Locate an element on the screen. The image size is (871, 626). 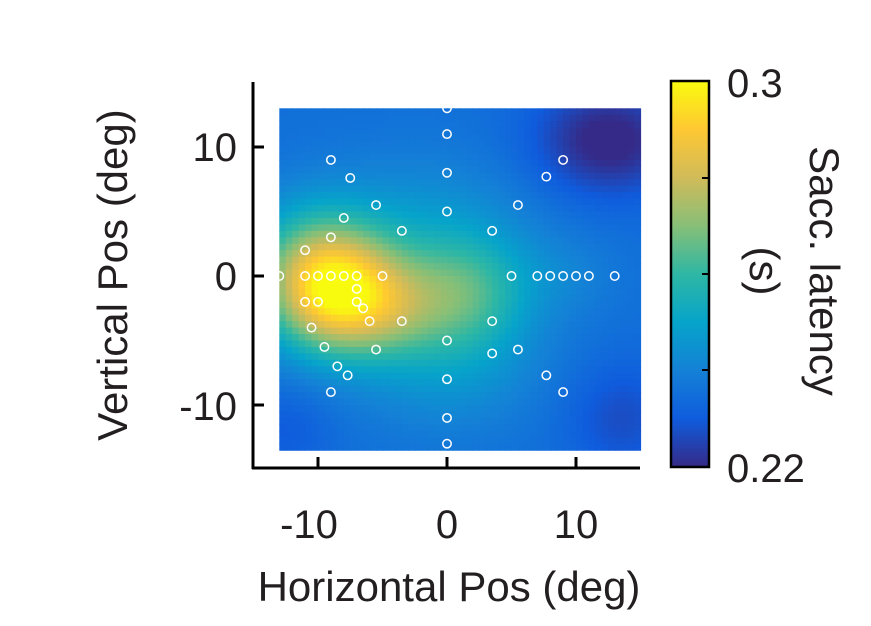
x-axis-title: Horizontal Pos (deg) is located at coordinates (449, 586).